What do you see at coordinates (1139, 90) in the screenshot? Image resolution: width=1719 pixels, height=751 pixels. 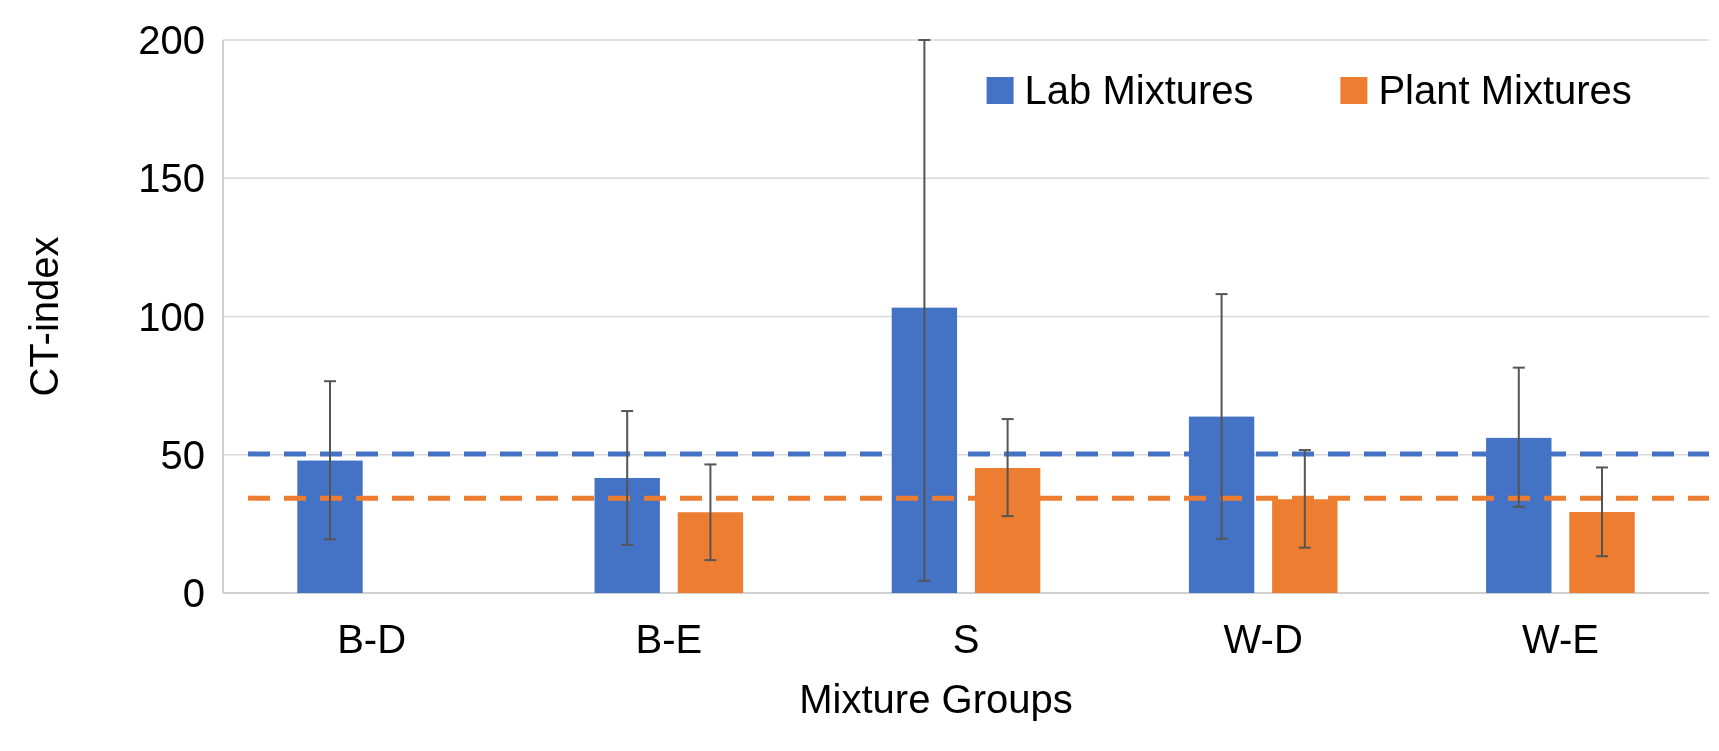 I see `legend-label: Lab Mixtures` at bounding box center [1139, 90].